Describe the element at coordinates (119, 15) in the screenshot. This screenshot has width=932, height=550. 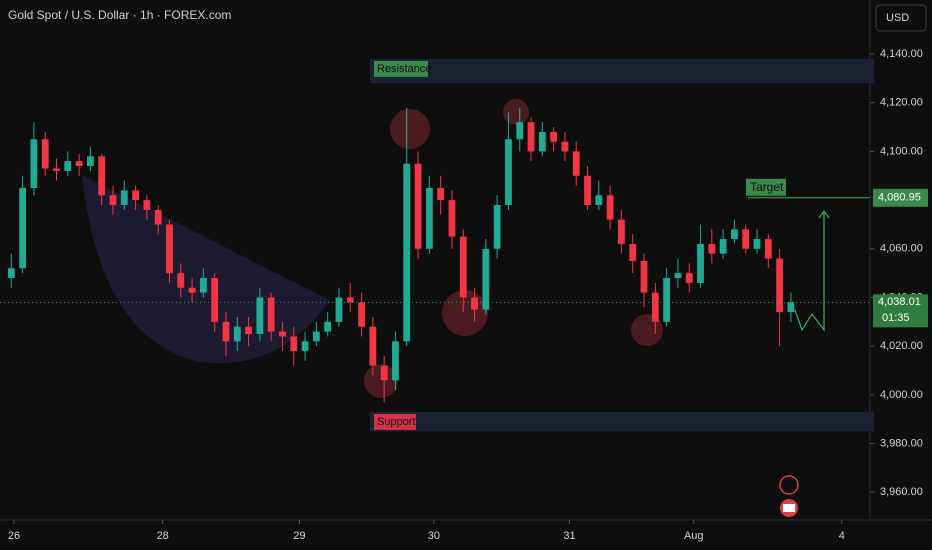
I see `chart-title: Gold Spot / U.S. Dollar · 1h · FOREX.com` at that location.